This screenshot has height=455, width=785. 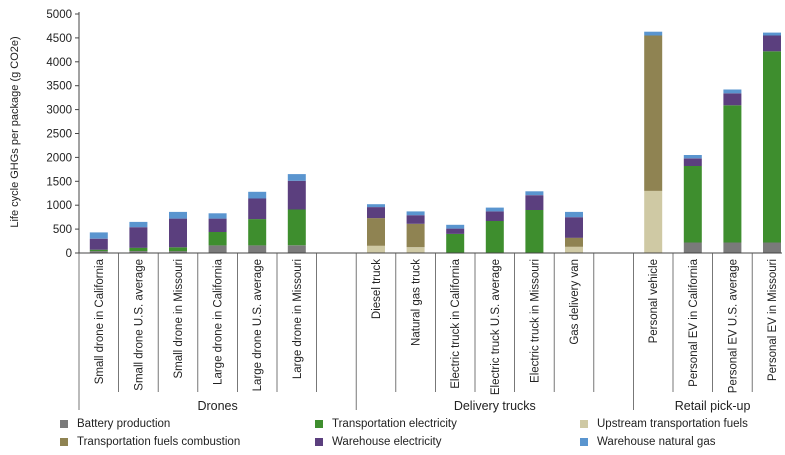 What do you see at coordinates (59, 135) in the screenshot?
I see `y-tick-label: 2500` at bounding box center [59, 135].